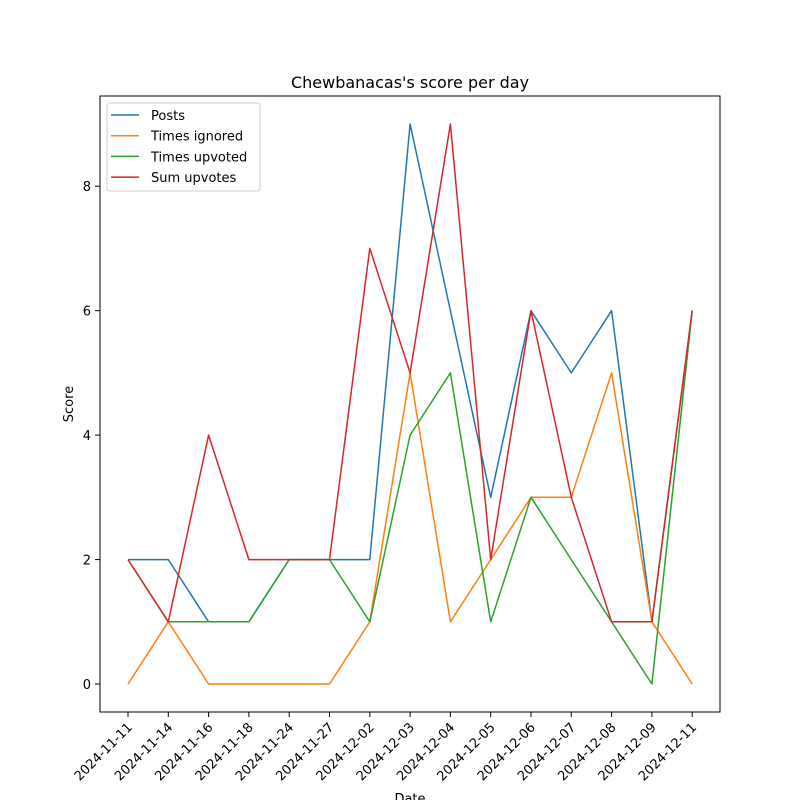 The image size is (800, 804). Describe the element at coordinates (194, 178) in the screenshot. I see `legend-label: Sum upvotes` at that location.